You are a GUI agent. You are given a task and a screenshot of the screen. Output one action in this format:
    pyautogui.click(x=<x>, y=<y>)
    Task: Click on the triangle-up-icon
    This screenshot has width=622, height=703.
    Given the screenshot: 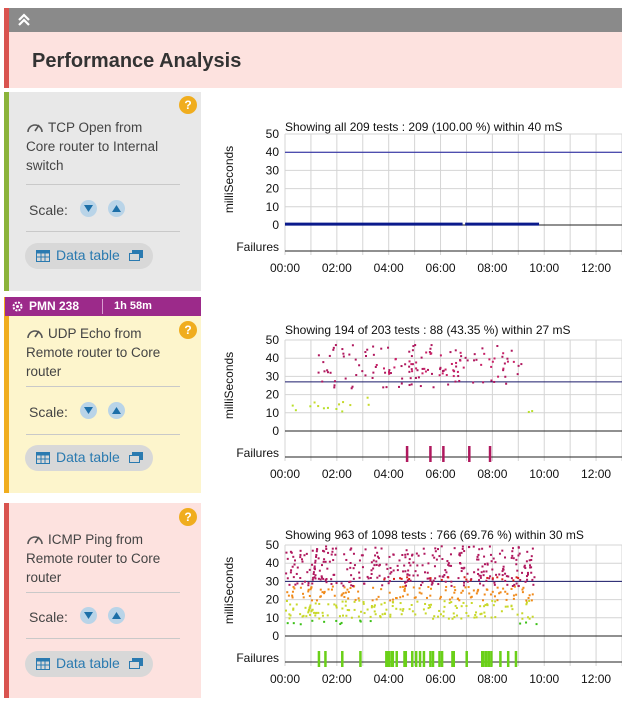 What is the action you would take?
    pyautogui.click(x=116, y=410)
    